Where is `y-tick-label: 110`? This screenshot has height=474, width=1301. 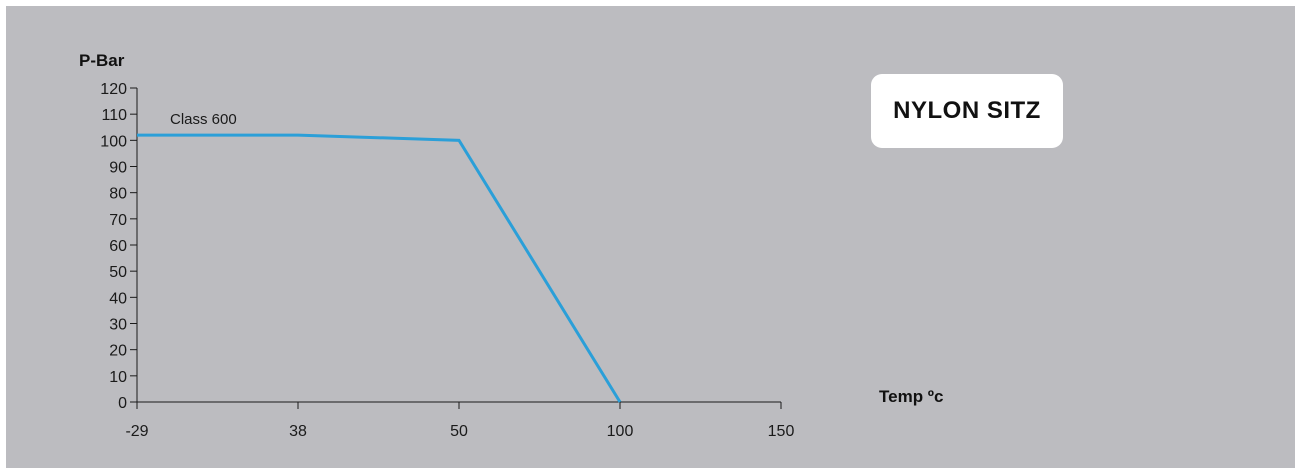
y-tick-label: 110 is located at coordinates (114, 115).